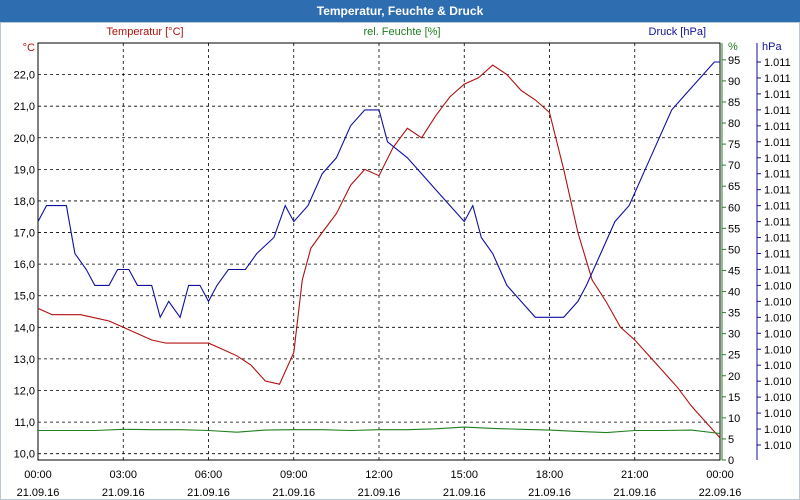  I want to click on x-tick-time: 18:00, so click(550, 475).